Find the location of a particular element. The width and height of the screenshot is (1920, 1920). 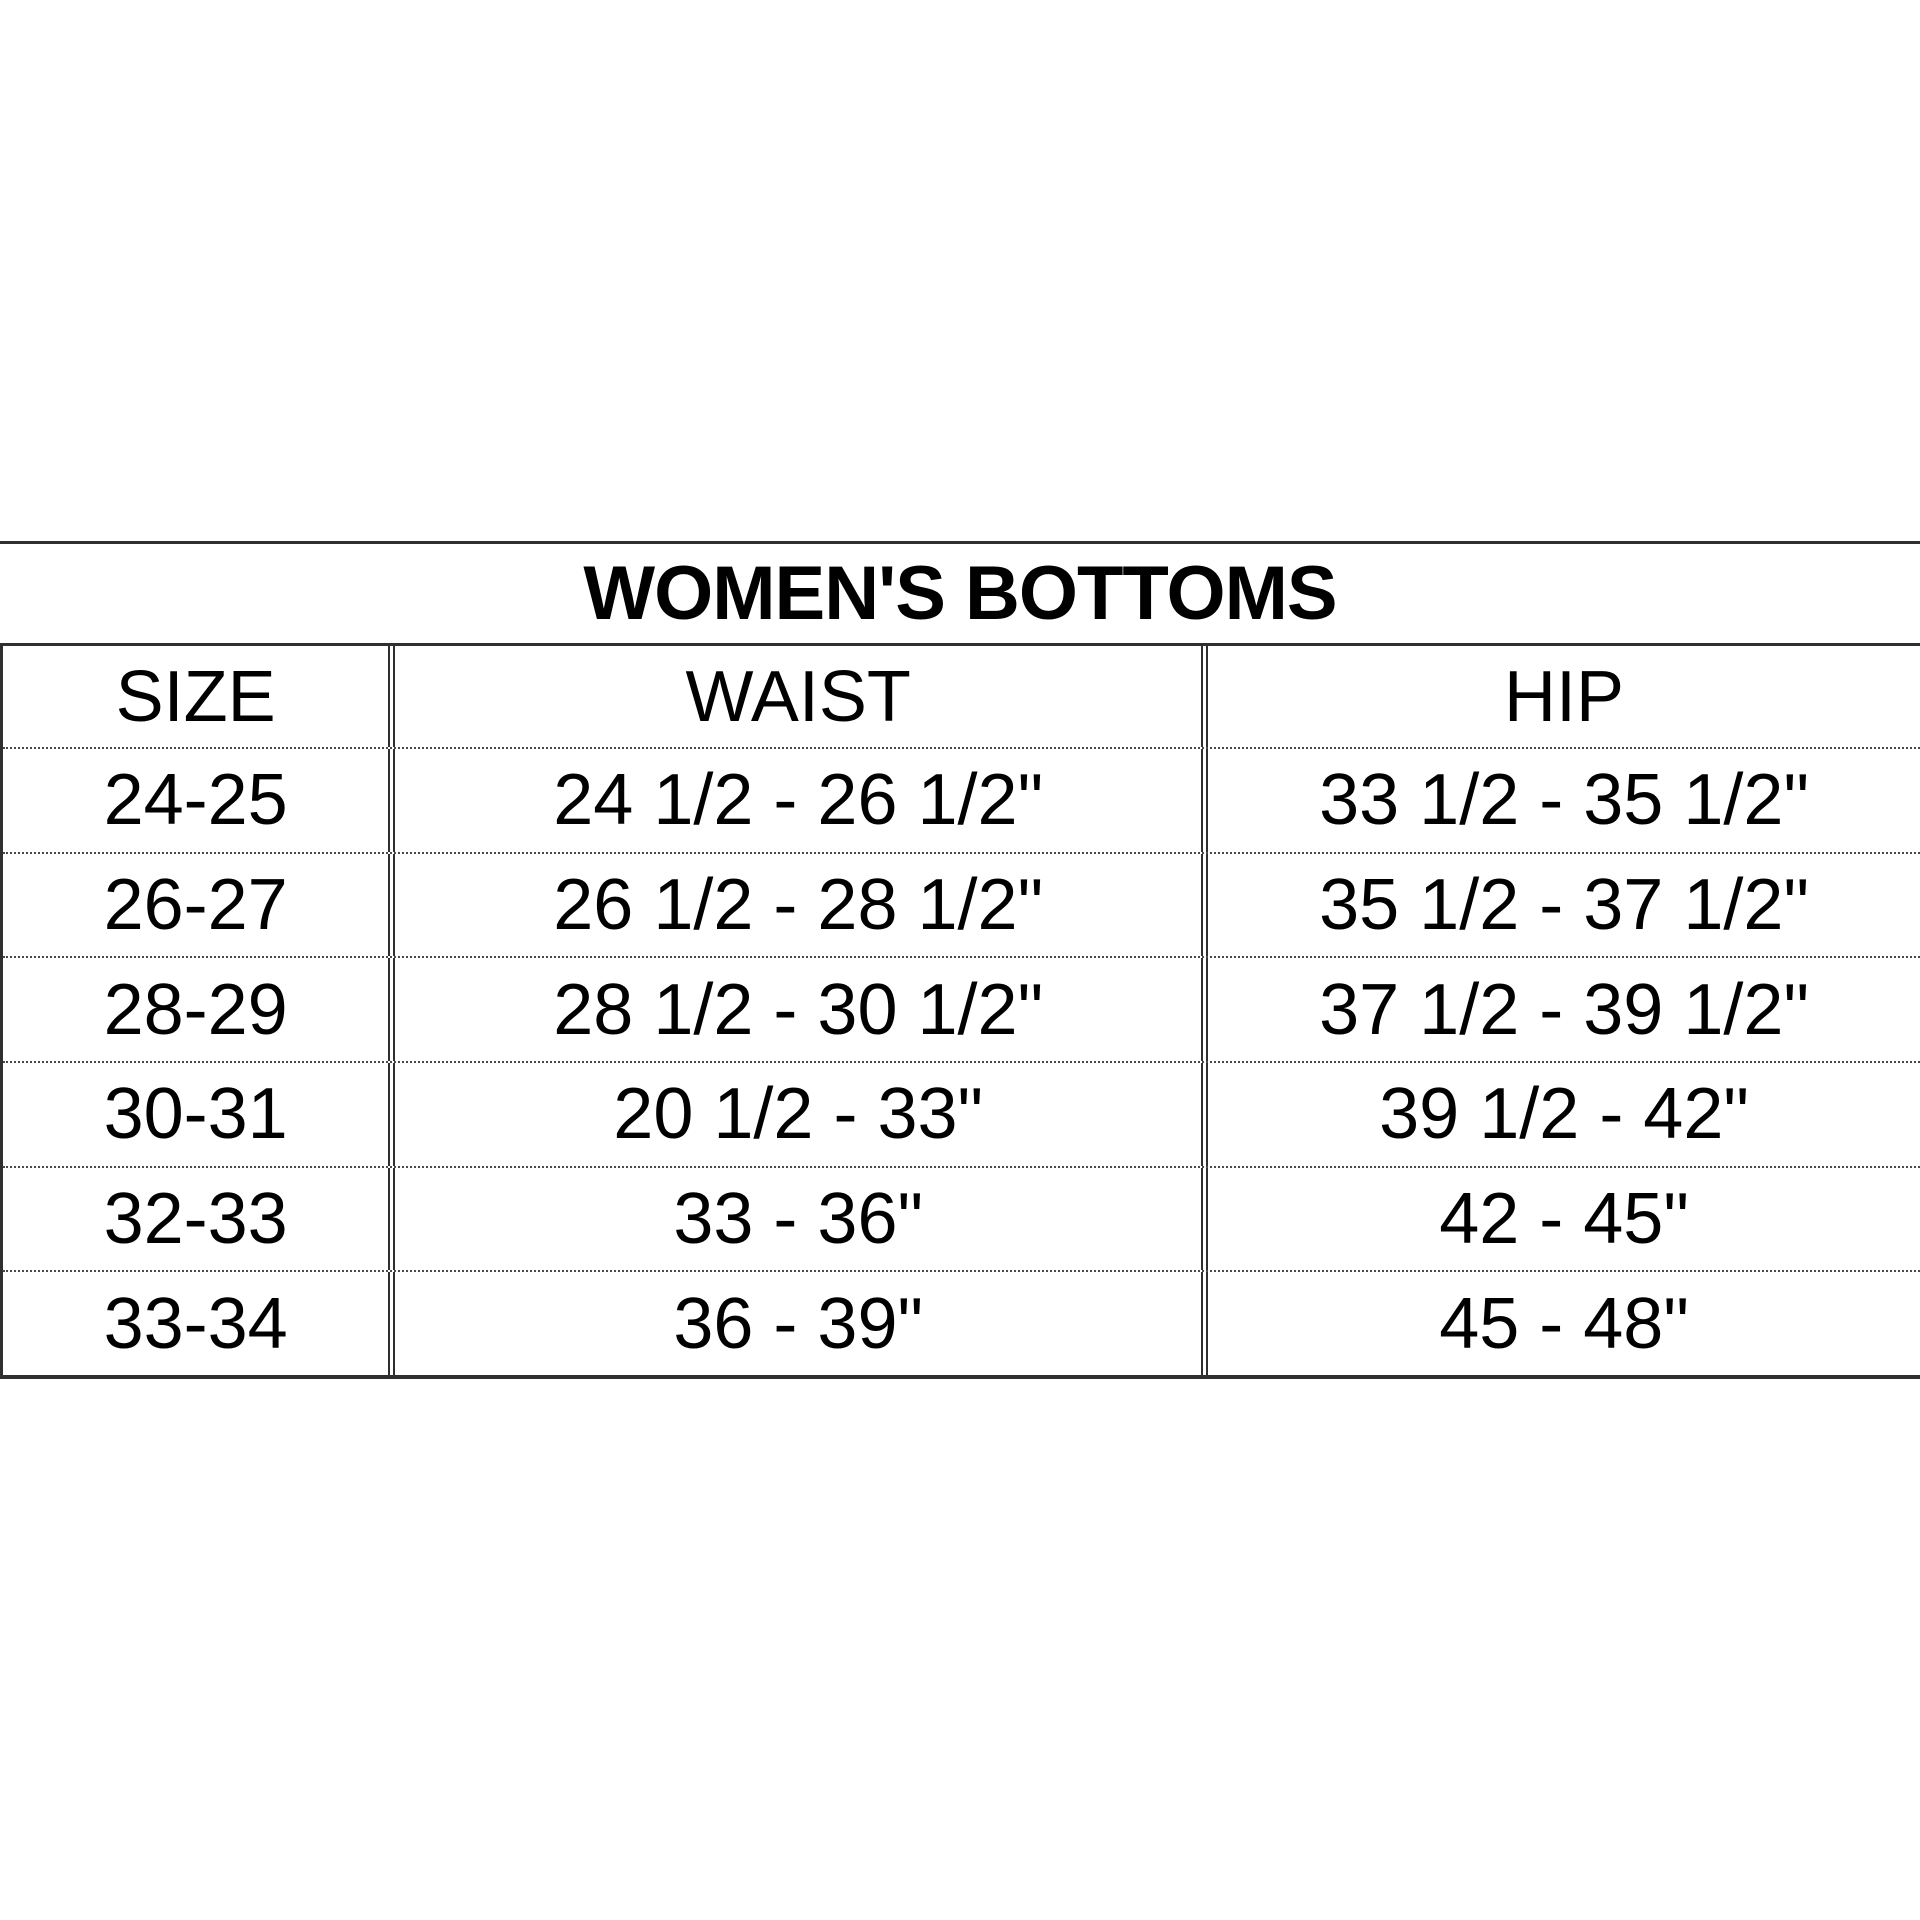

size-cell: 32-33 is located at coordinates (195, 1219).